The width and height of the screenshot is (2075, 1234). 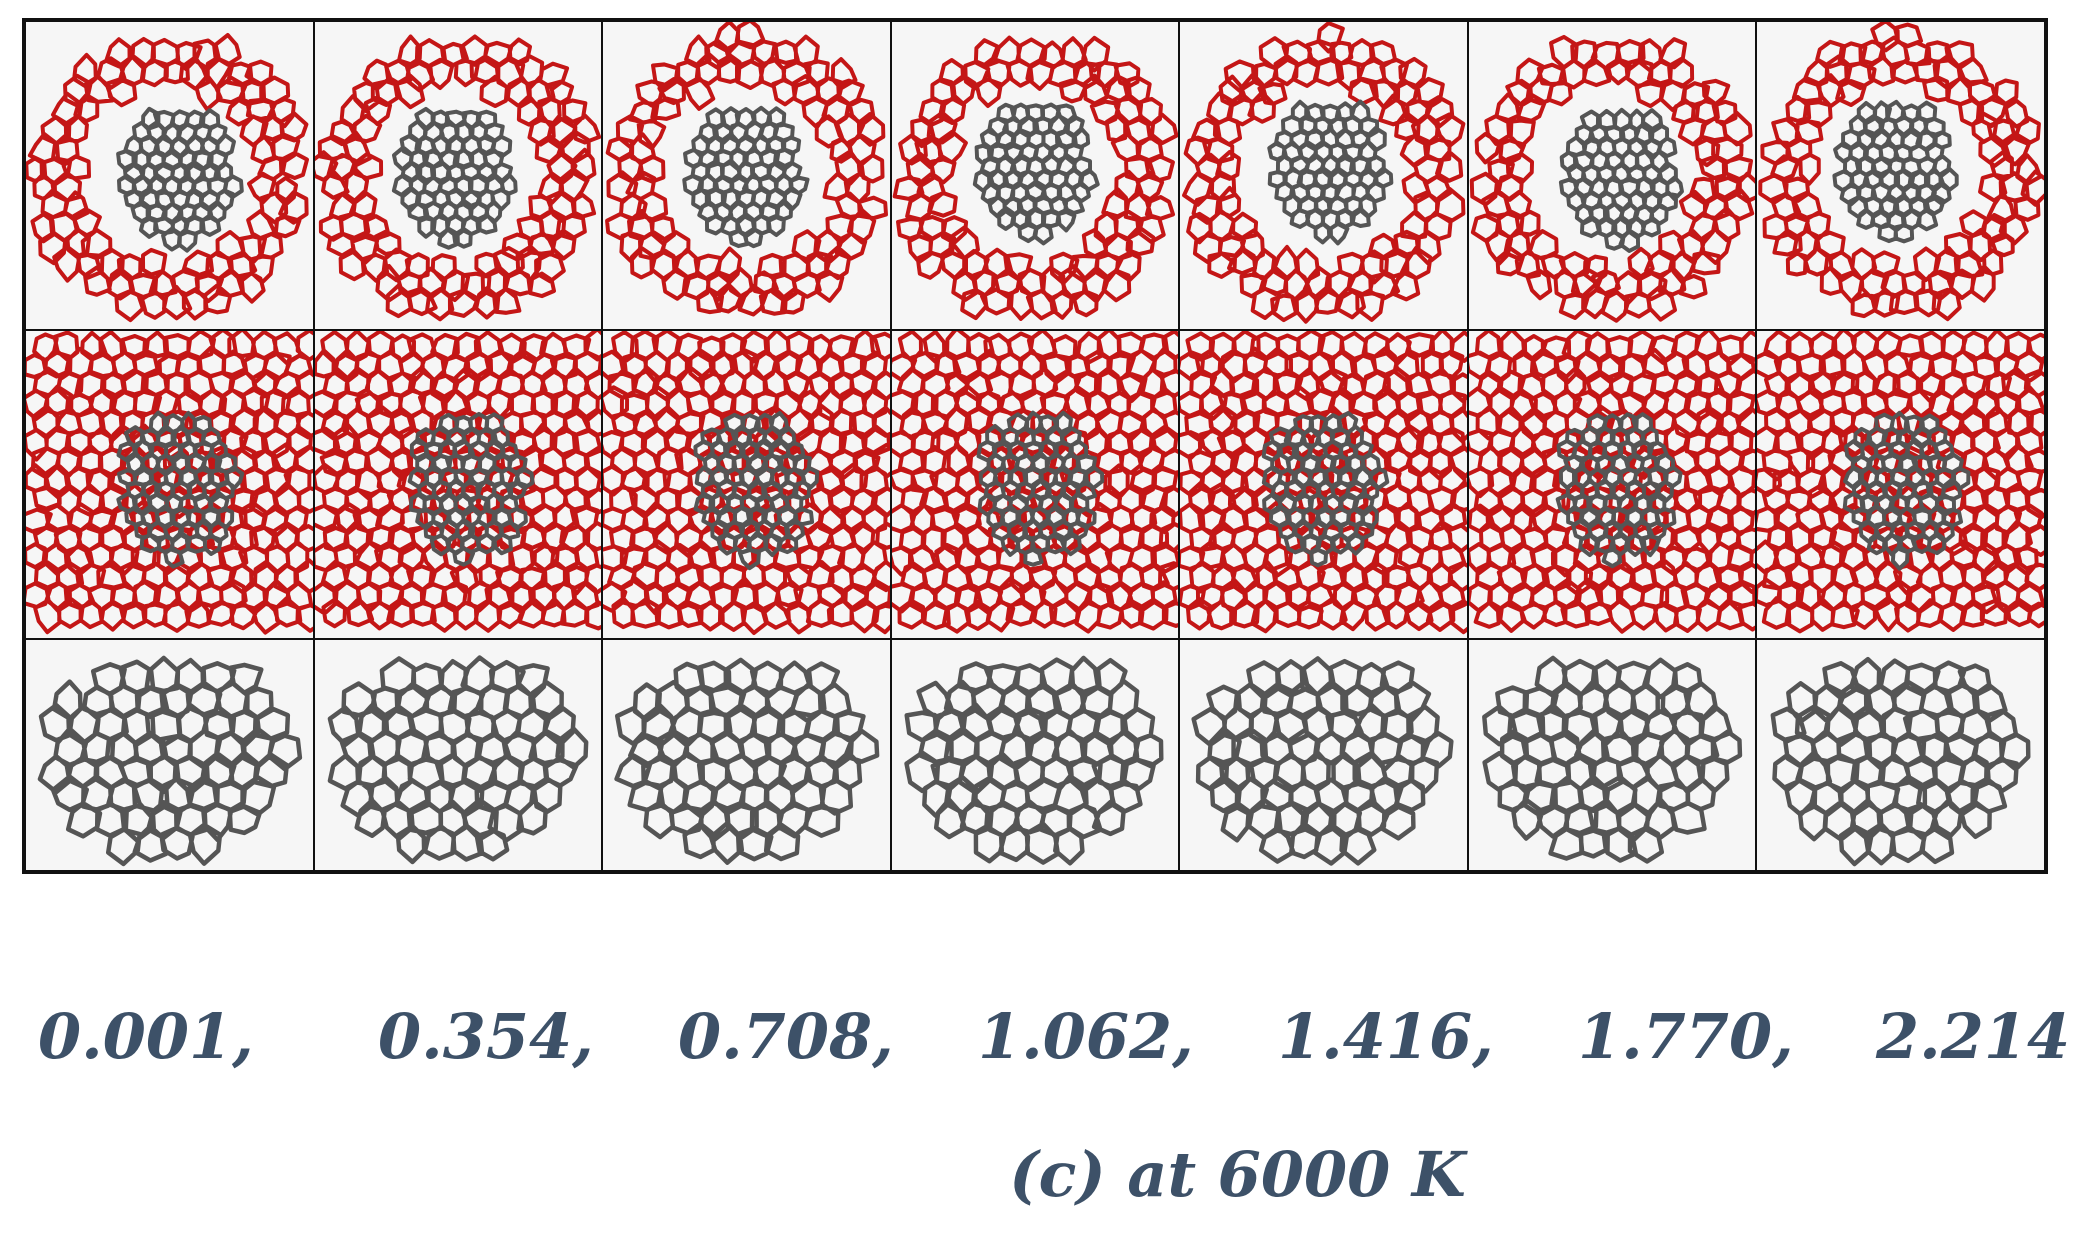 I want to click on time-label-4: 1.062,, so click(x=1086, y=1036).